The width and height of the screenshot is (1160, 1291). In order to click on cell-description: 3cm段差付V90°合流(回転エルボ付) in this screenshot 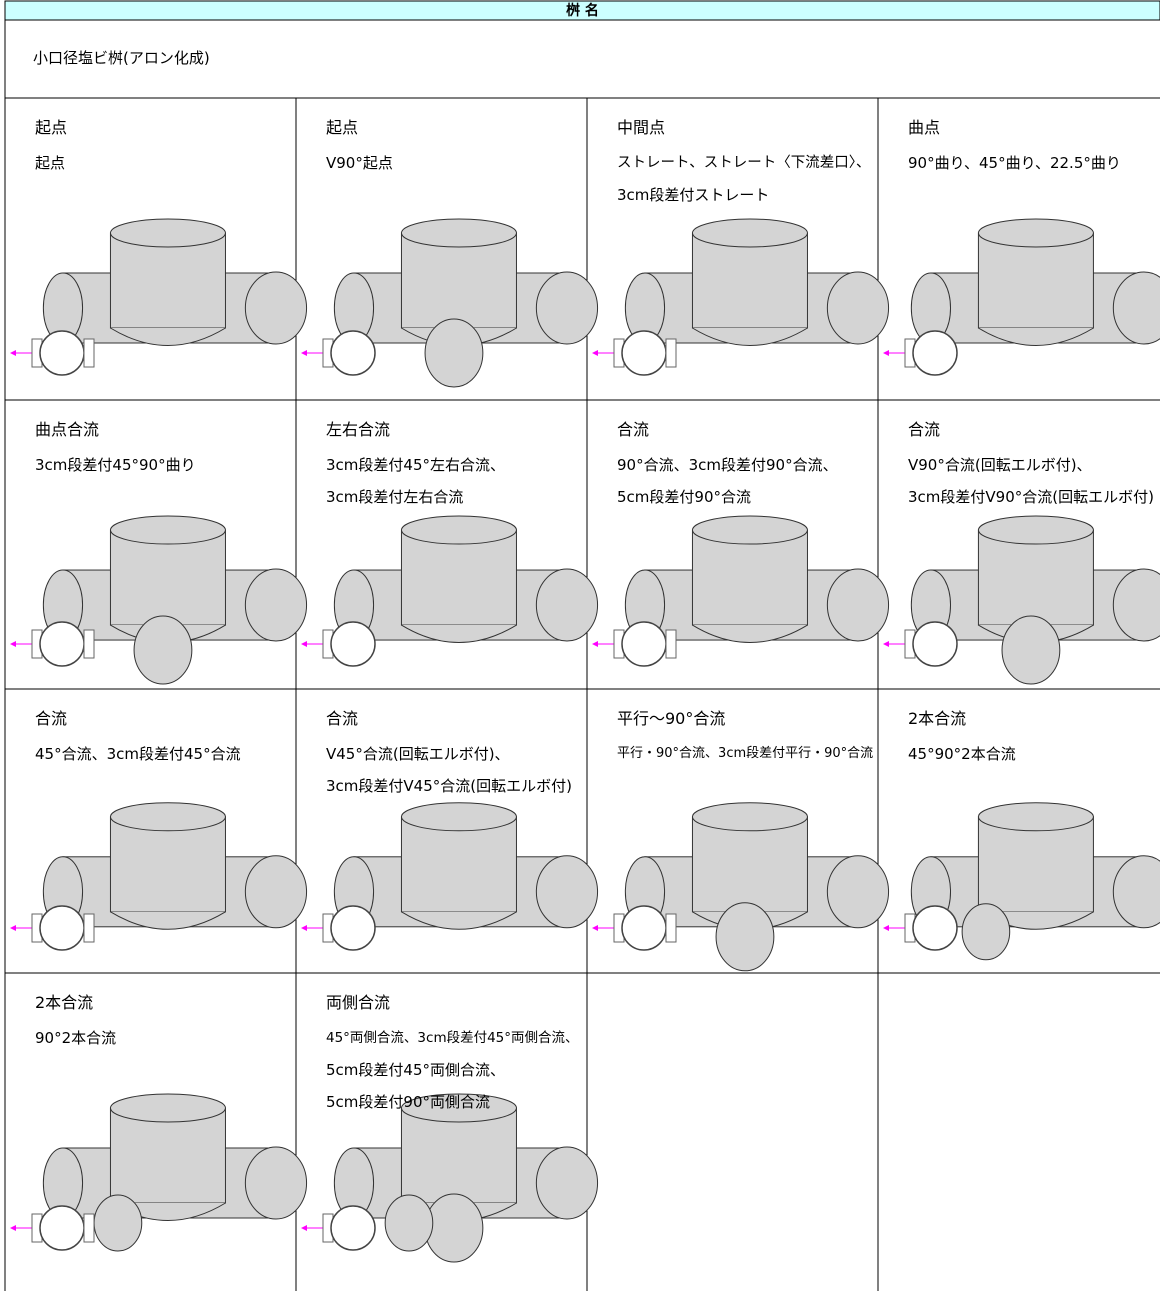, I will do `click(1031, 497)`.